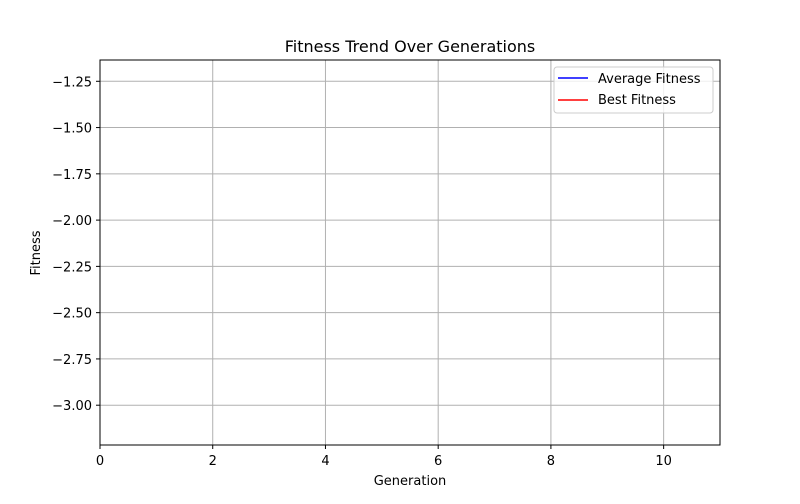  What do you see at coordinates (325, 461) in the screenshot?
I see `x-tick-label: 4` at bounding box center [325, 461].